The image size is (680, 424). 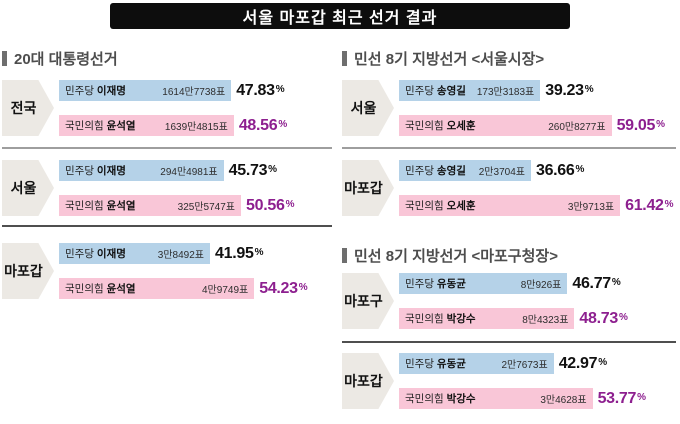 I want to click on vote-bar-ppp: 국민의힘 윤석열 4만9749표, so click(x=157, y=288).